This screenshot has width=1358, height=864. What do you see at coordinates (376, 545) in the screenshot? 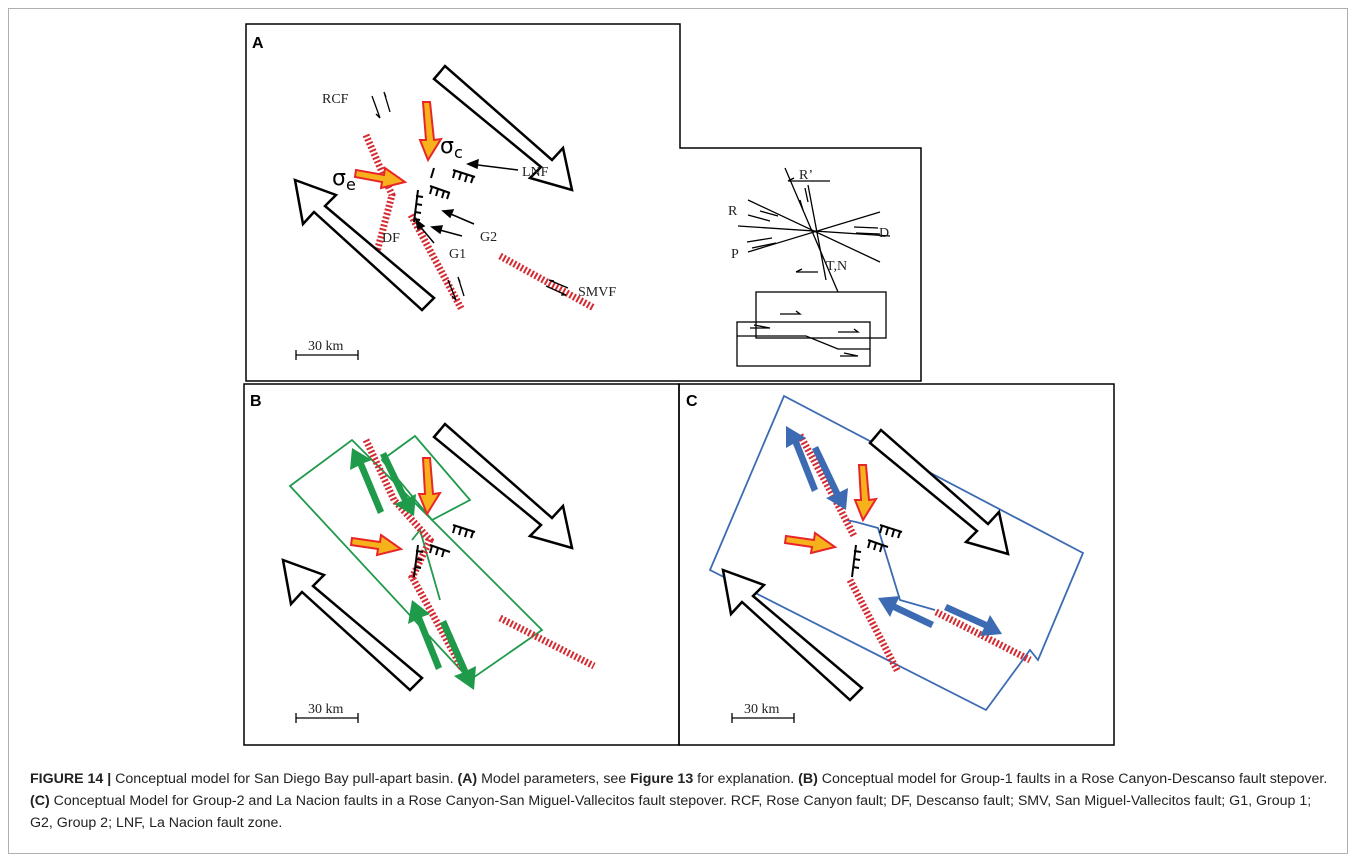
I see `sigma-e-arrow-b` at bounding box center [376, 545].